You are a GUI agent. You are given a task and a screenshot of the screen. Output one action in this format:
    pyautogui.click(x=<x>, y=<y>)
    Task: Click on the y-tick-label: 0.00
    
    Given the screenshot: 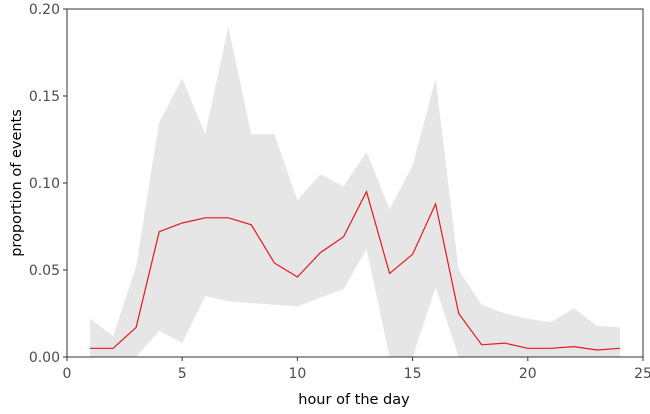 What is the action you would take?
    pyautogui.click(x=44, y=358)
    